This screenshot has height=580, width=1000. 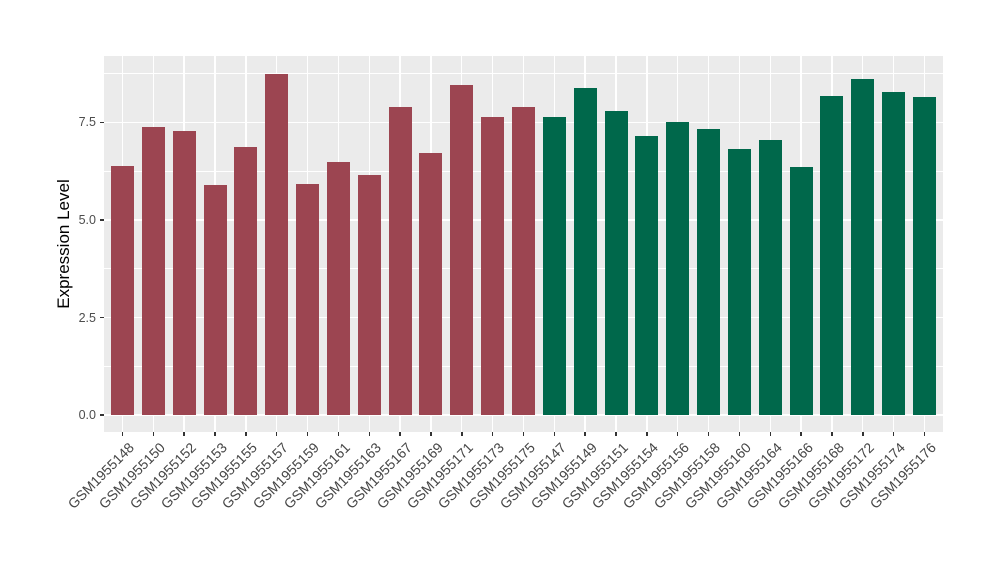 What do you see at coordinates (87, 415) in the screenshot?
I see `y-tick-label: 0.0` at bounding box center [87, 415].